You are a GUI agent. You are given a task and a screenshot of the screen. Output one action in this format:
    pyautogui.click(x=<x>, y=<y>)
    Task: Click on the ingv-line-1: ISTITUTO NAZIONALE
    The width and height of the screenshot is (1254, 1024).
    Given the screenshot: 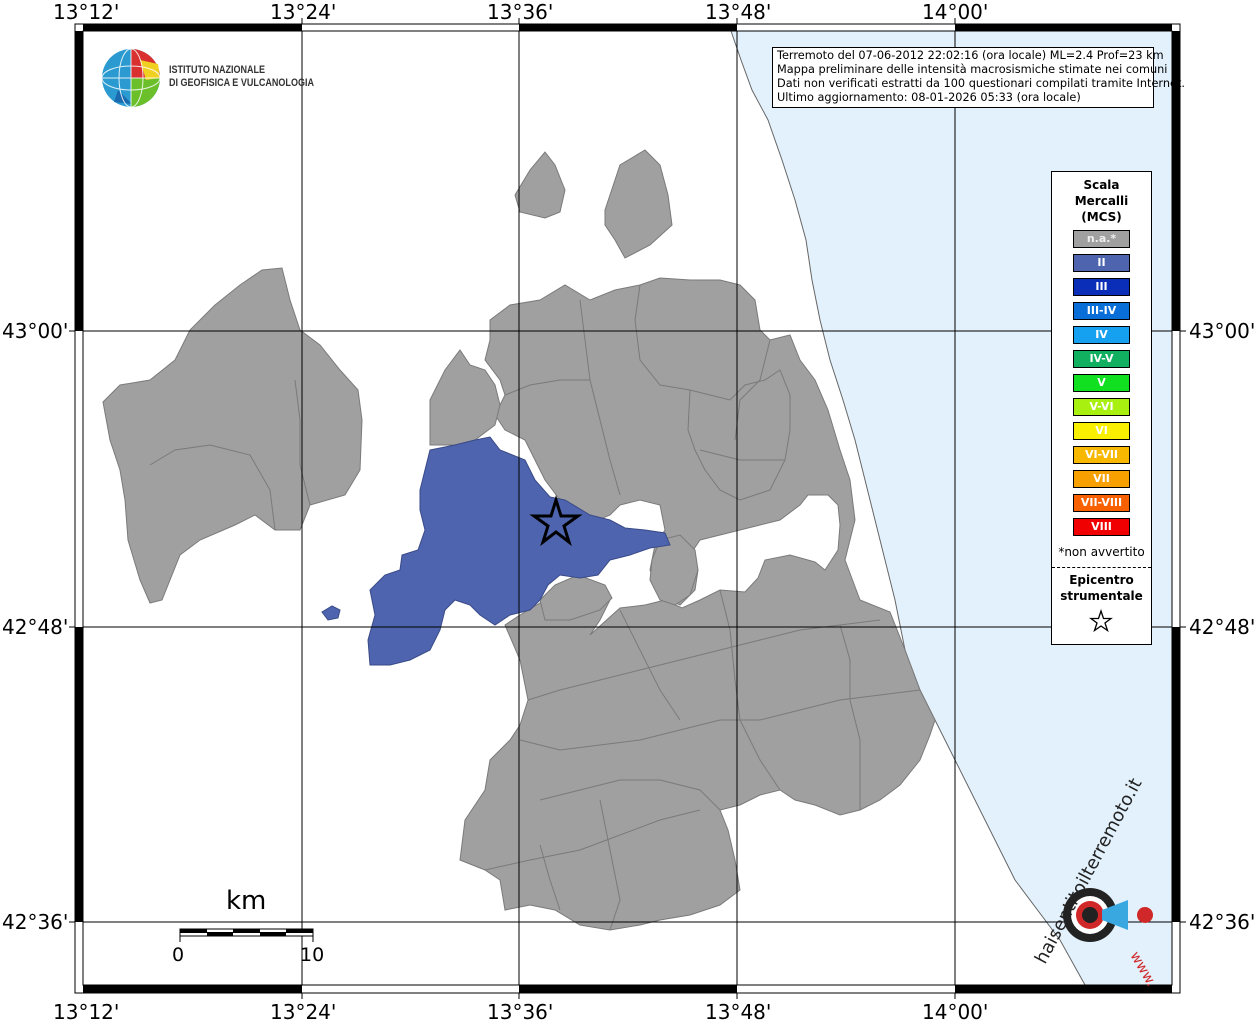 What is the action you would take?
    pyautogui.click(x=217, y=70)
    